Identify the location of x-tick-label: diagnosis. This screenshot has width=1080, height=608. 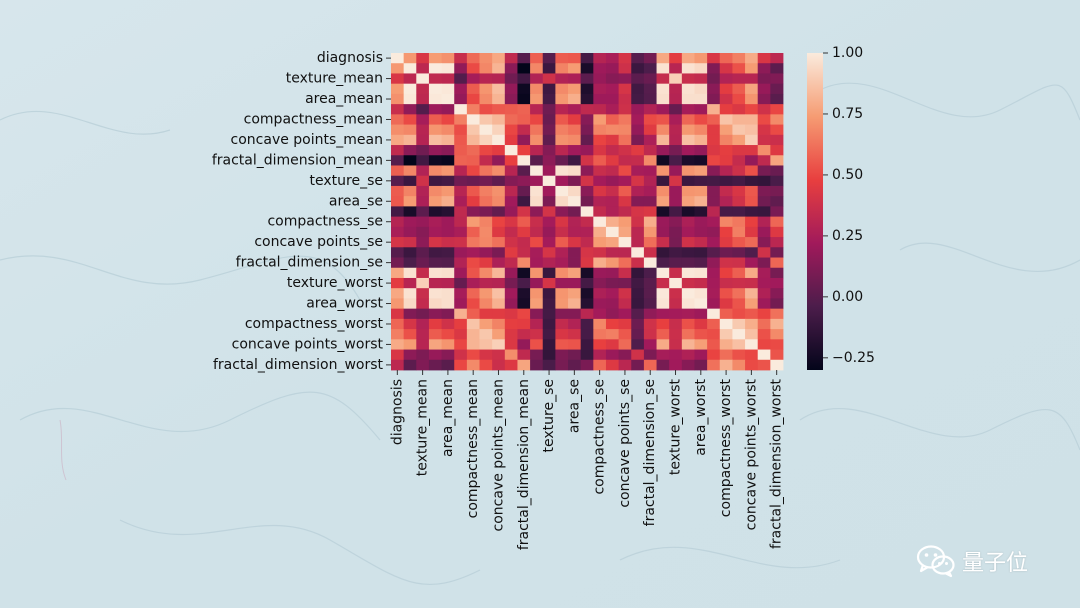
(397, 412).